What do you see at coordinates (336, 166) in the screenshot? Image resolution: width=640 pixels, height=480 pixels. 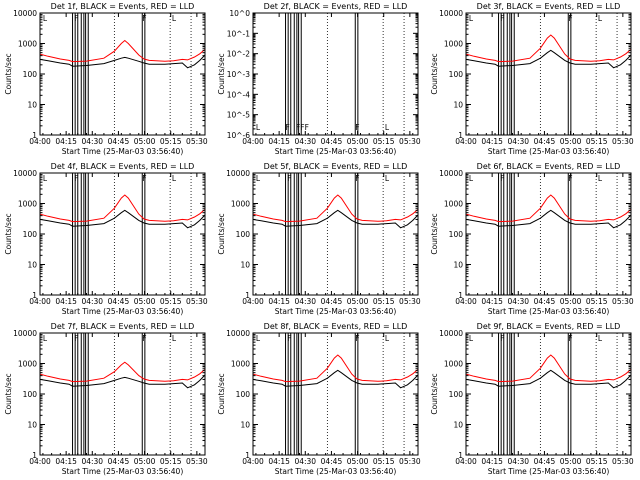 I see `plot-title: Det 5f, BLACK = Events, RED = LLD` at bounding box center [336, 166].